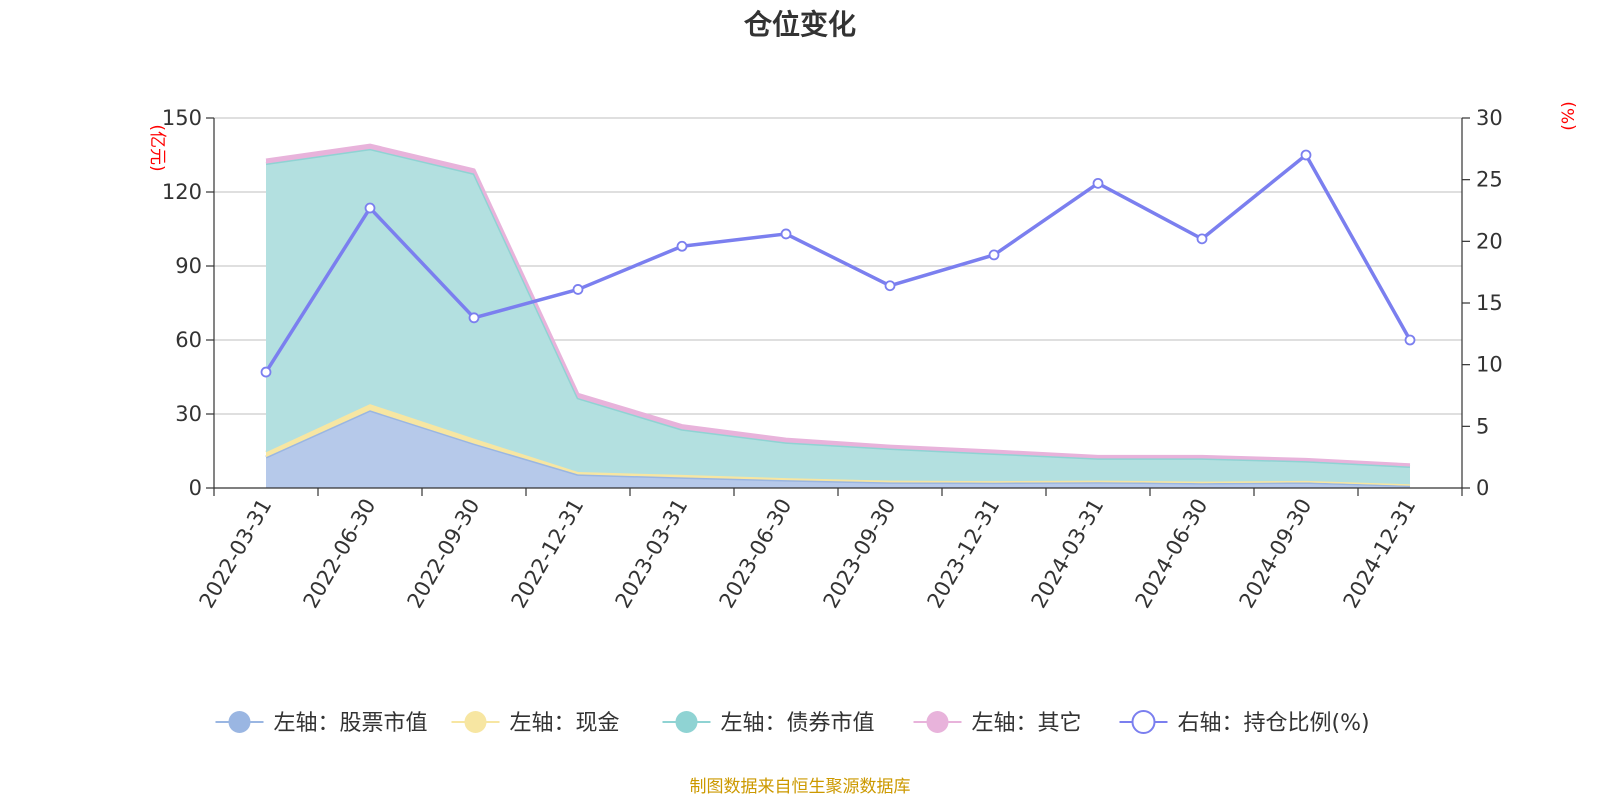 Image resolution: width=1600 pixels, height=804 pixels. I want to click on x-tick-label: 2023-09-30, so click(860, 554).